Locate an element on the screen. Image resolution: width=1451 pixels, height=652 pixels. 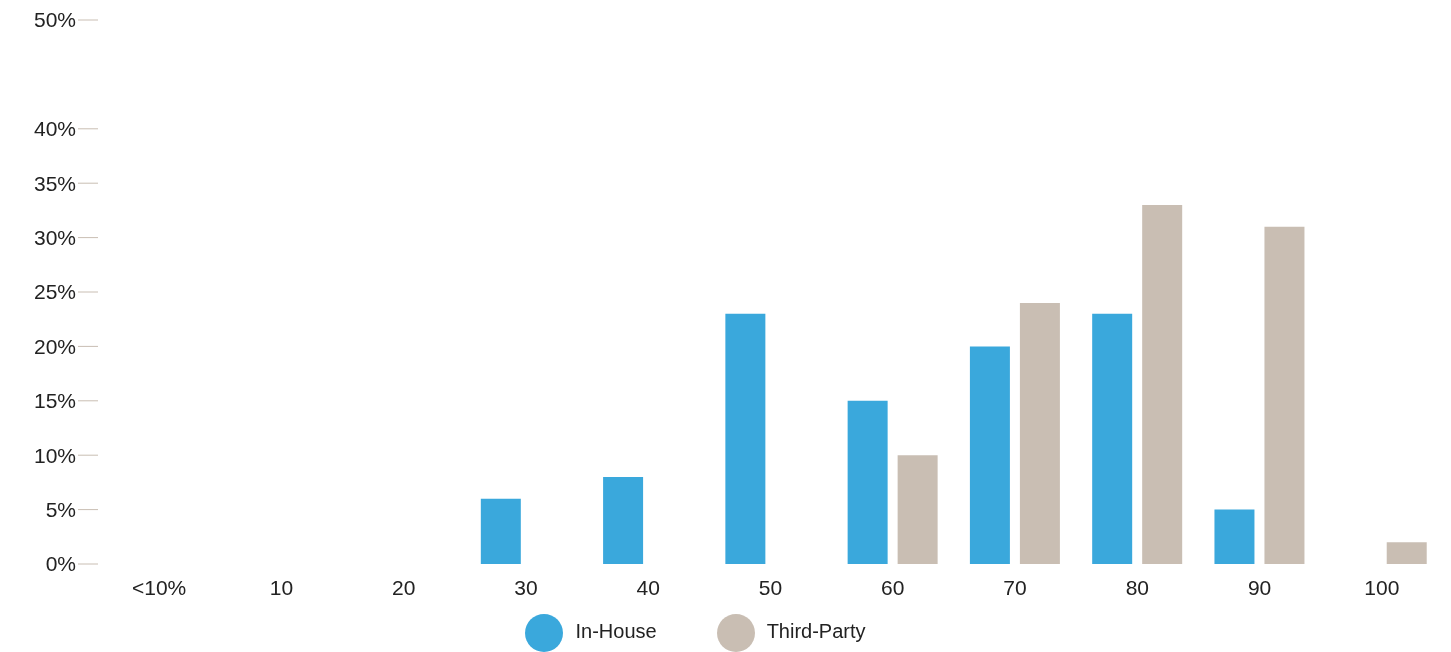
x-tick-label: 50 is located at coordinates (770, 587).